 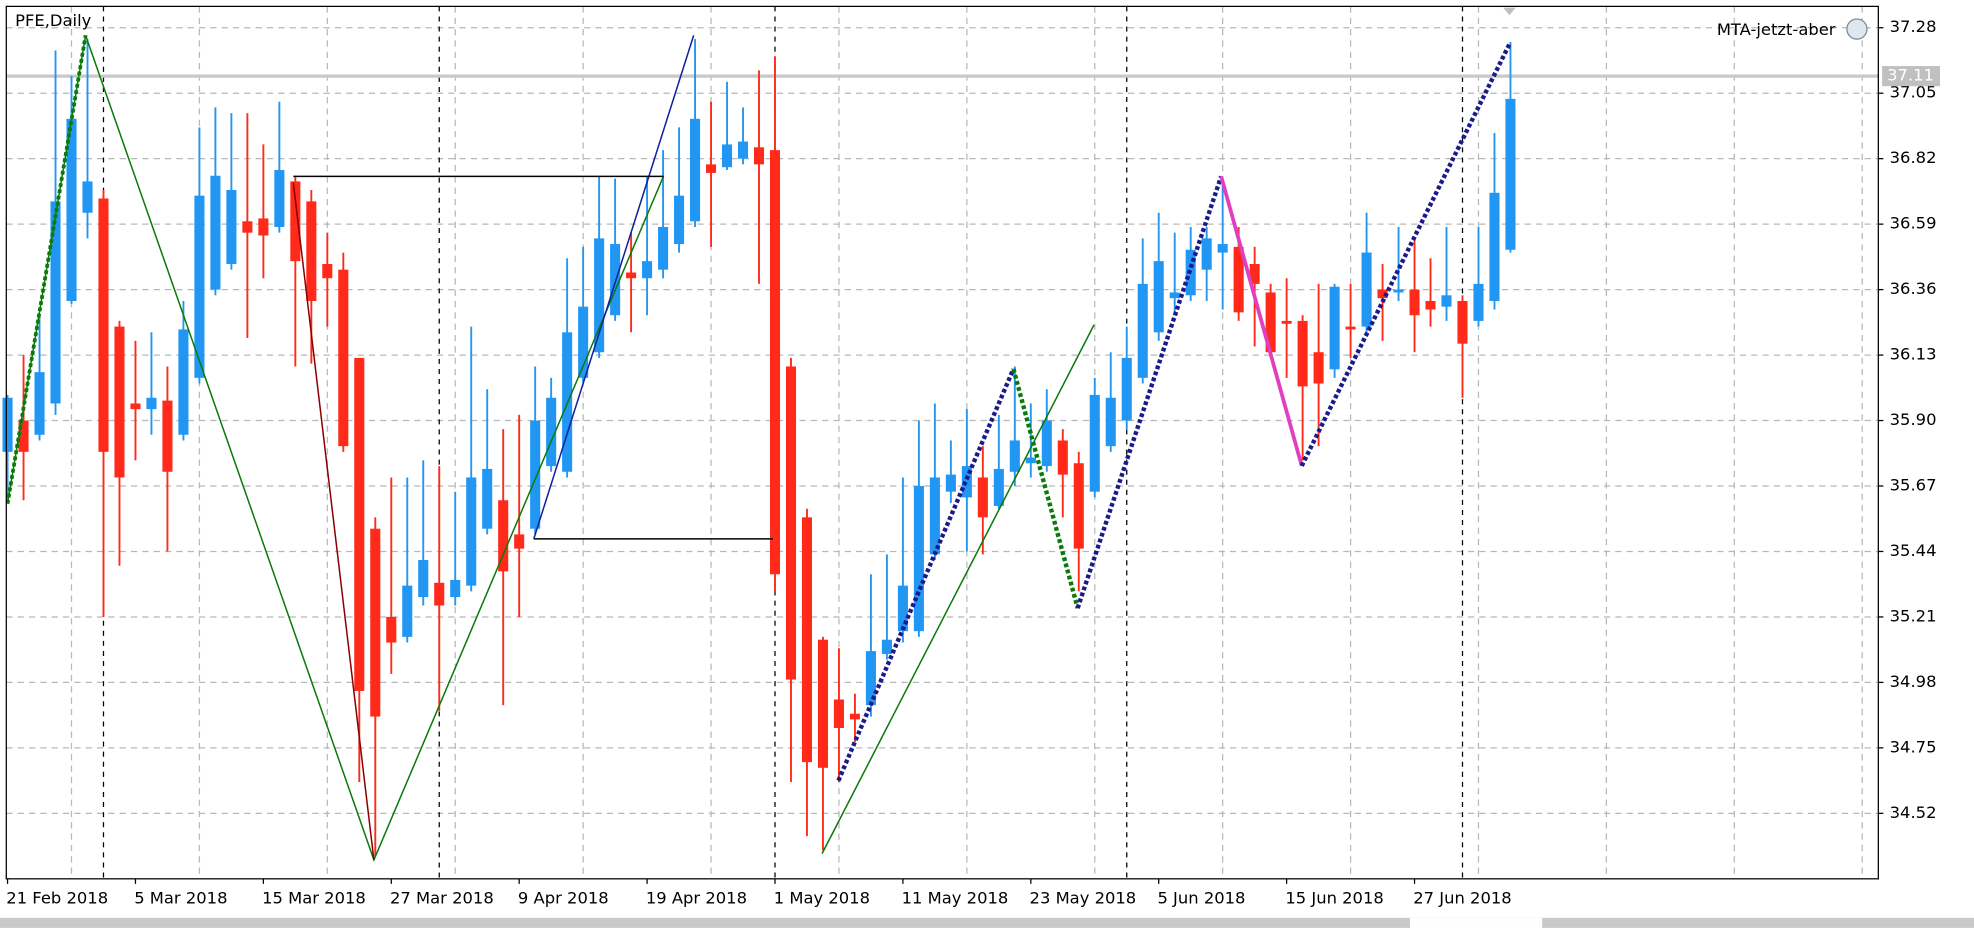 What do you see at coordinates (314, 897) in the screenshot?
I see `x-tick-label: 15 Mar 2018` at bounding box center [314, 897].